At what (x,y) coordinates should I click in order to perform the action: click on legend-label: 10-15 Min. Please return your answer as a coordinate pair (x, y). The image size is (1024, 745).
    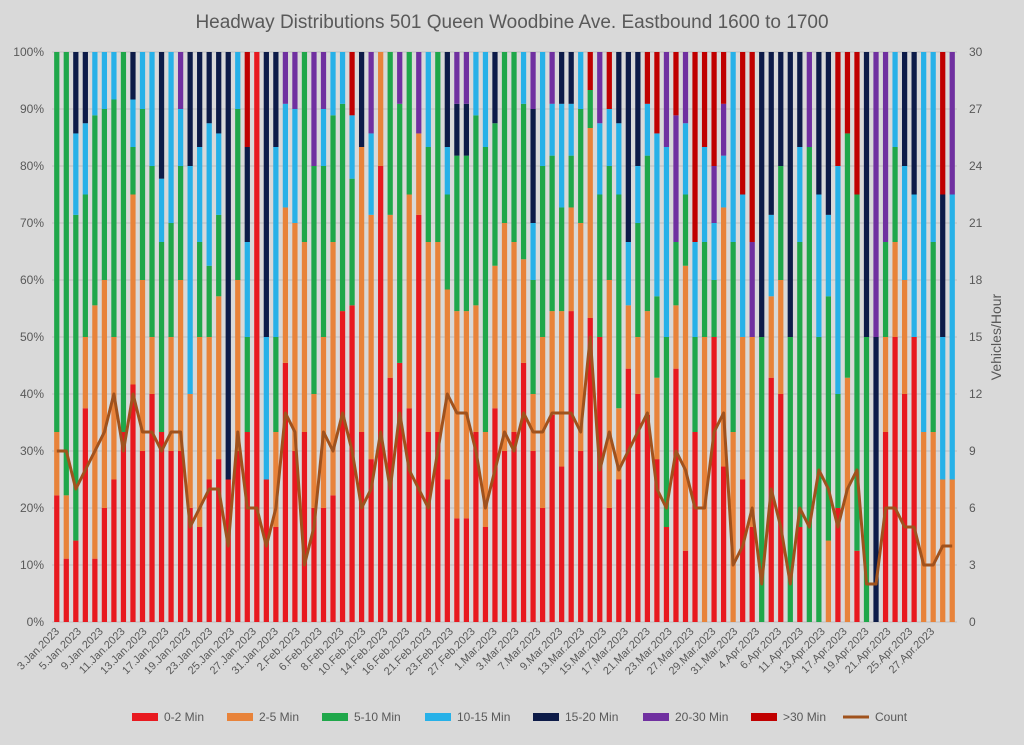
    Looking at the image, I should click on (483, 717).